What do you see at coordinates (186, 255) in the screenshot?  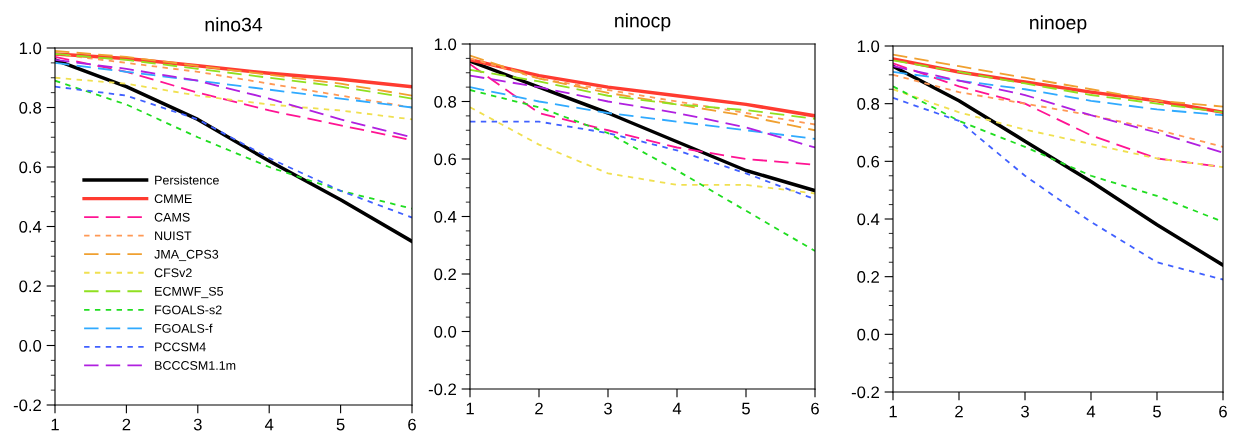 I see `legend-label: JMA_CPS3` at bounding box center [186, 255].